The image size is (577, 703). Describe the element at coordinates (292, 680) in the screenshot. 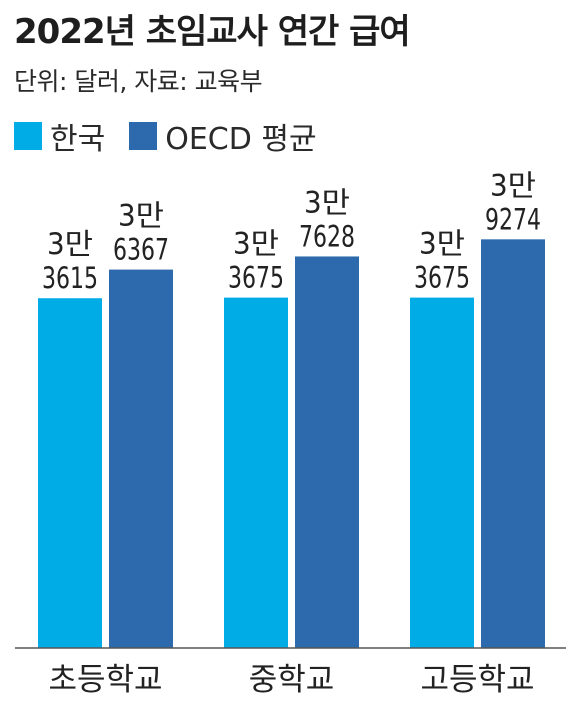

I see `x-tick-label-2: 중학교` at that location.